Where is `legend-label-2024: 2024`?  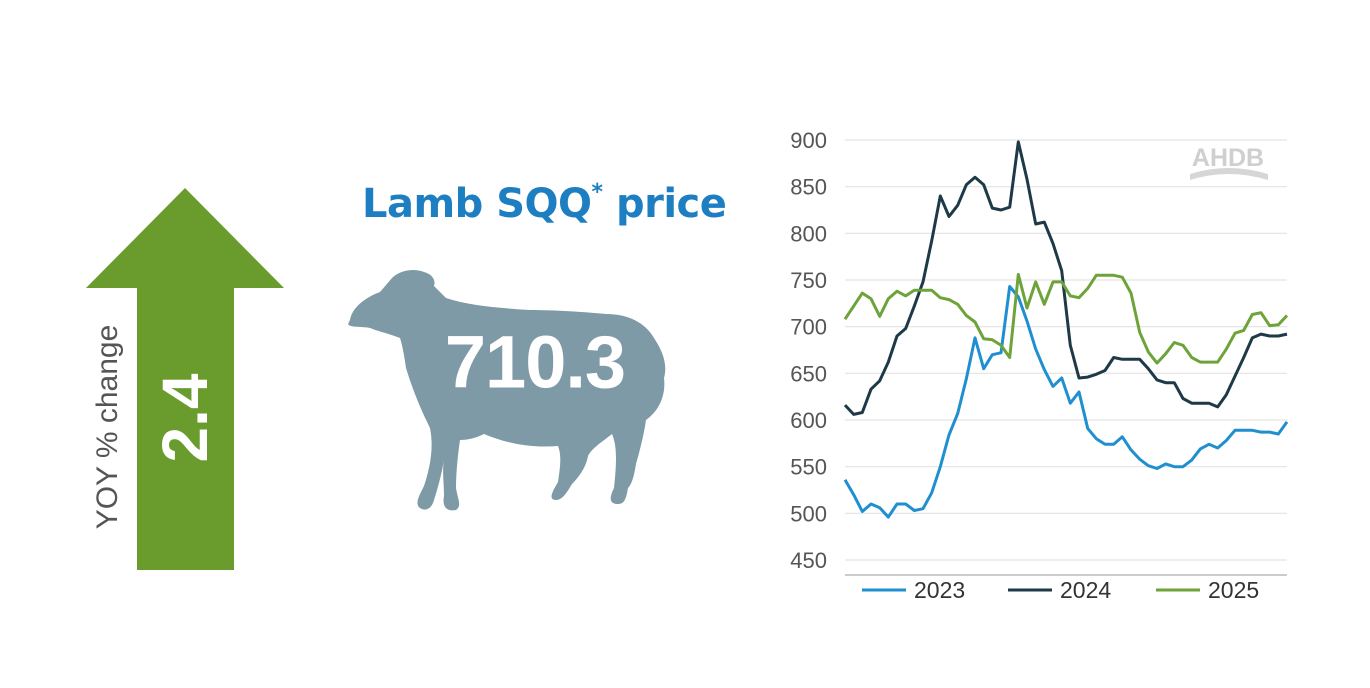
legend-label-2024: 2024 is located at coordinates (1085, 590).